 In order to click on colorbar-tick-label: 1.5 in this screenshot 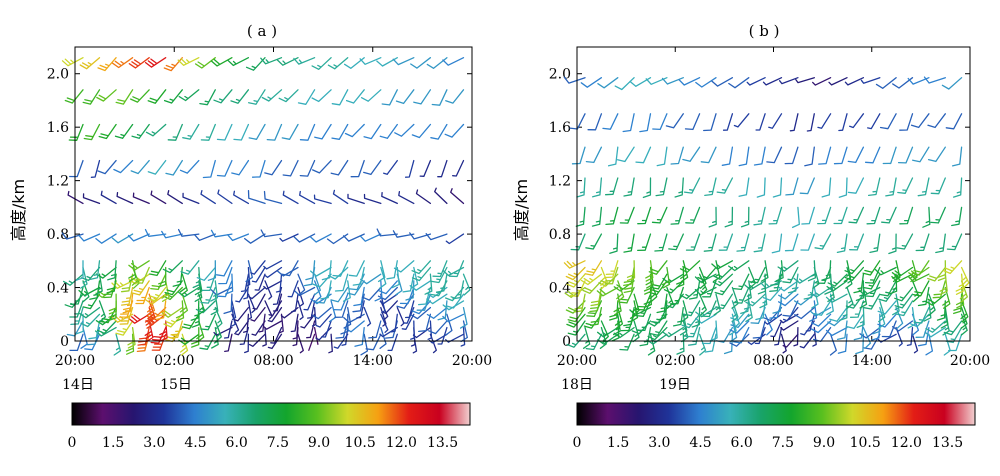, I will do `click(618, 443)`.